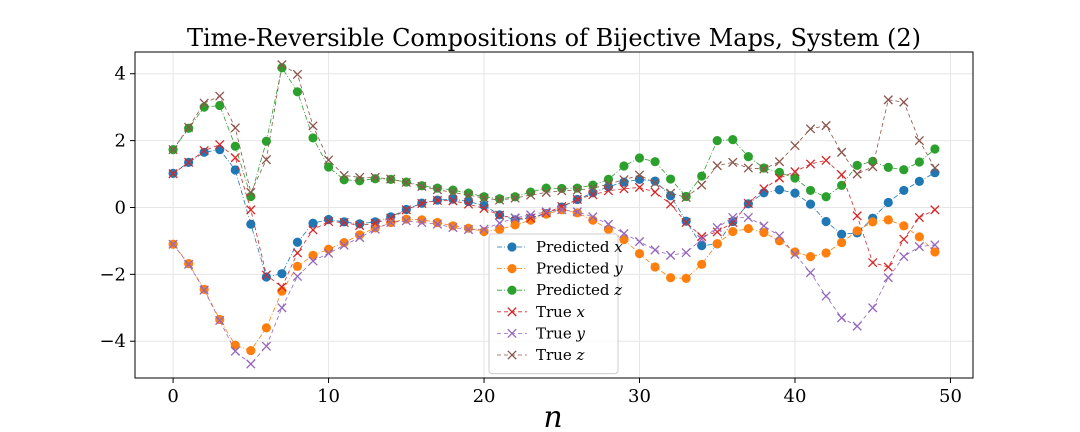  What do you see at coordinates (560, 333) in the screenshot?
I see `legend-label: True y` at bounding box center [560, 333].